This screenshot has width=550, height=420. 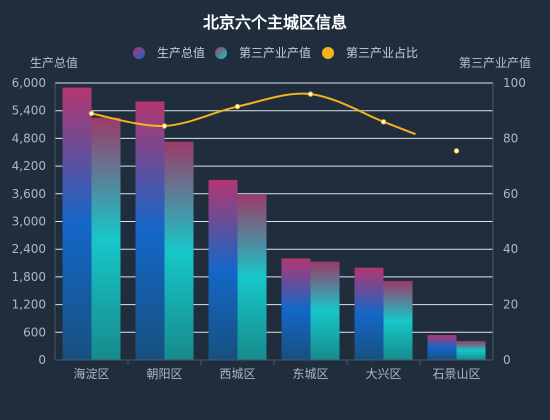 I want to click on y-left-tick-label: 1,200, so click(x=29, y=305).